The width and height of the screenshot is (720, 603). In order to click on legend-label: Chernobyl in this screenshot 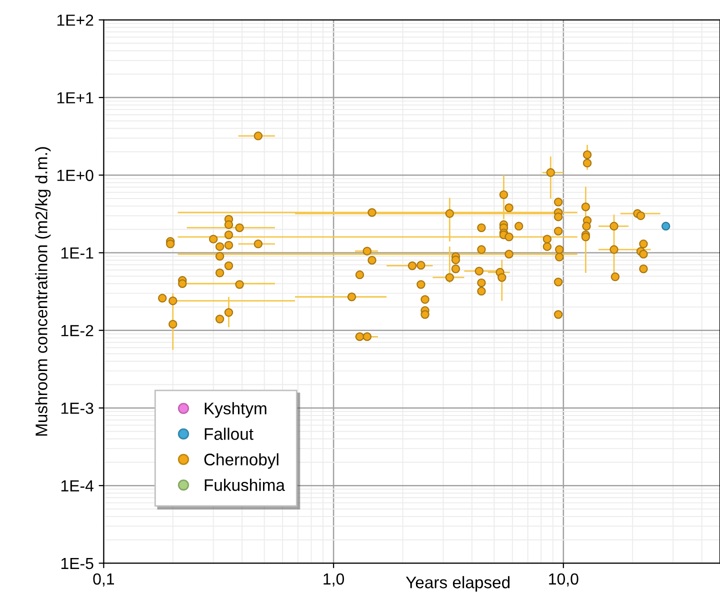, I will do `click(241, 461)`.